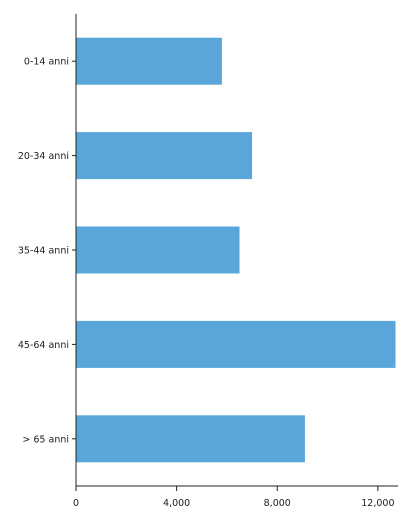  Describe the element at coordinates (76, 503) in the screenshot. I see `x-tick-label-1: 0` at that location.